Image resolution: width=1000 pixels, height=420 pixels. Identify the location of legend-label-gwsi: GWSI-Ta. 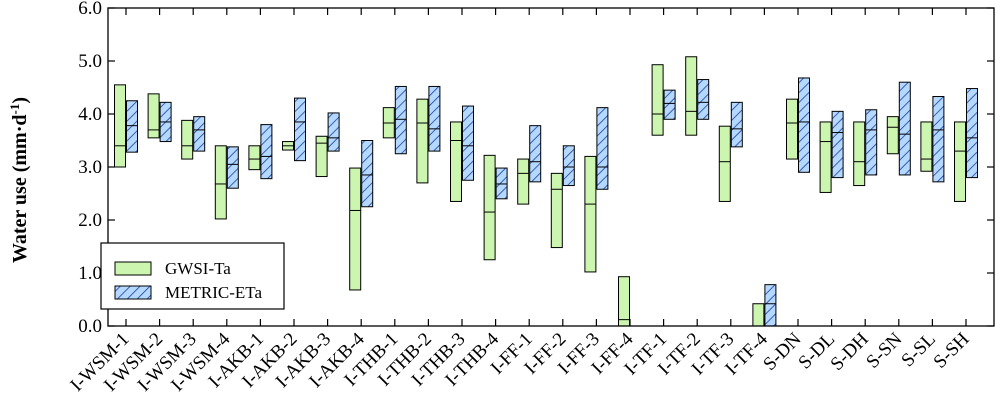
(198, 268).